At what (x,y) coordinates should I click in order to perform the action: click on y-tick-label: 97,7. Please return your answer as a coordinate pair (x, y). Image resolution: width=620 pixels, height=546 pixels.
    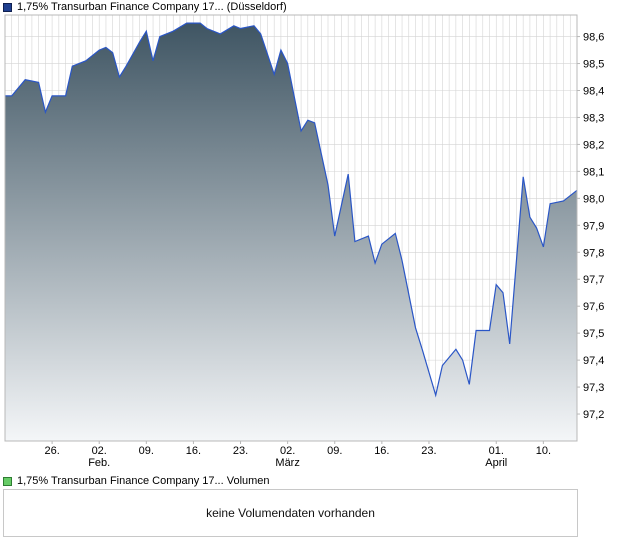
    Looking at the image, I should click on (593, 280).